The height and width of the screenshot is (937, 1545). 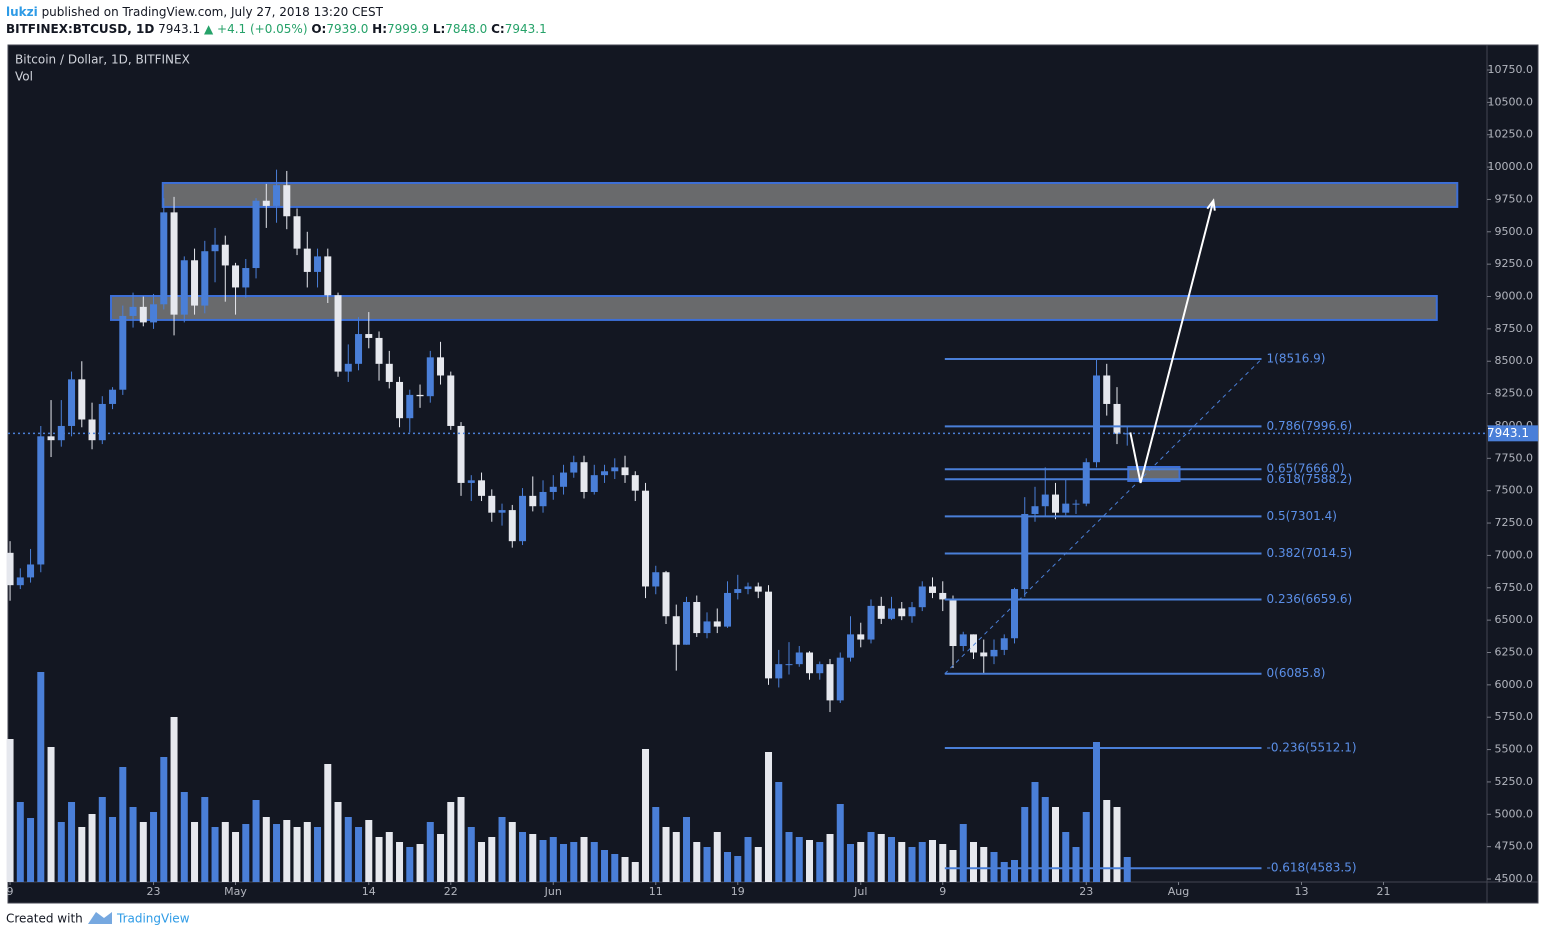 I want to click on y-tick-label: 7000.0, so click(x=1514, y=554).